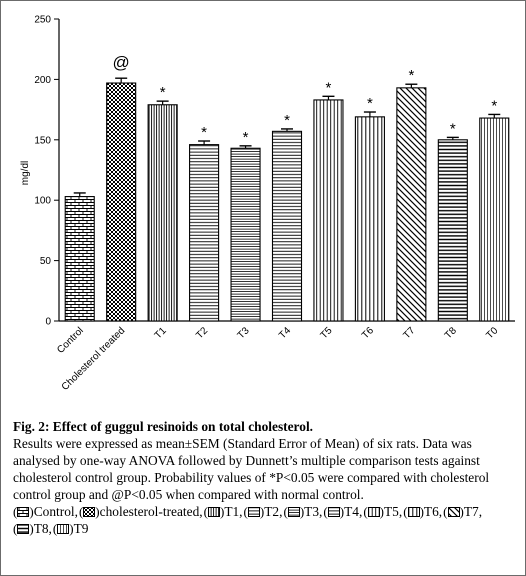 The width and height of the screenshot is (526, 576). Describe the element at coordinates (42, 80) in the screenshot. I see `y-tick-label: 200` at that location.